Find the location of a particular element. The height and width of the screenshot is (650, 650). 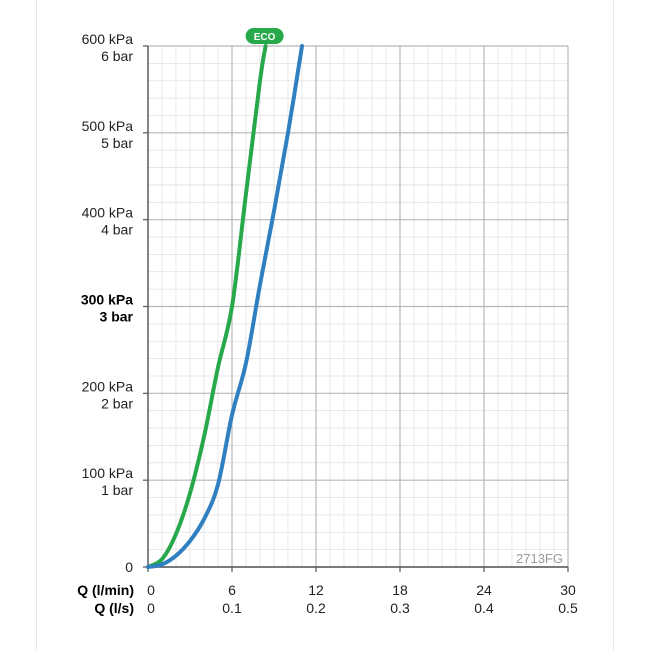

x-tick-label-lps: 0.3 is located at coordinates (400, 608).